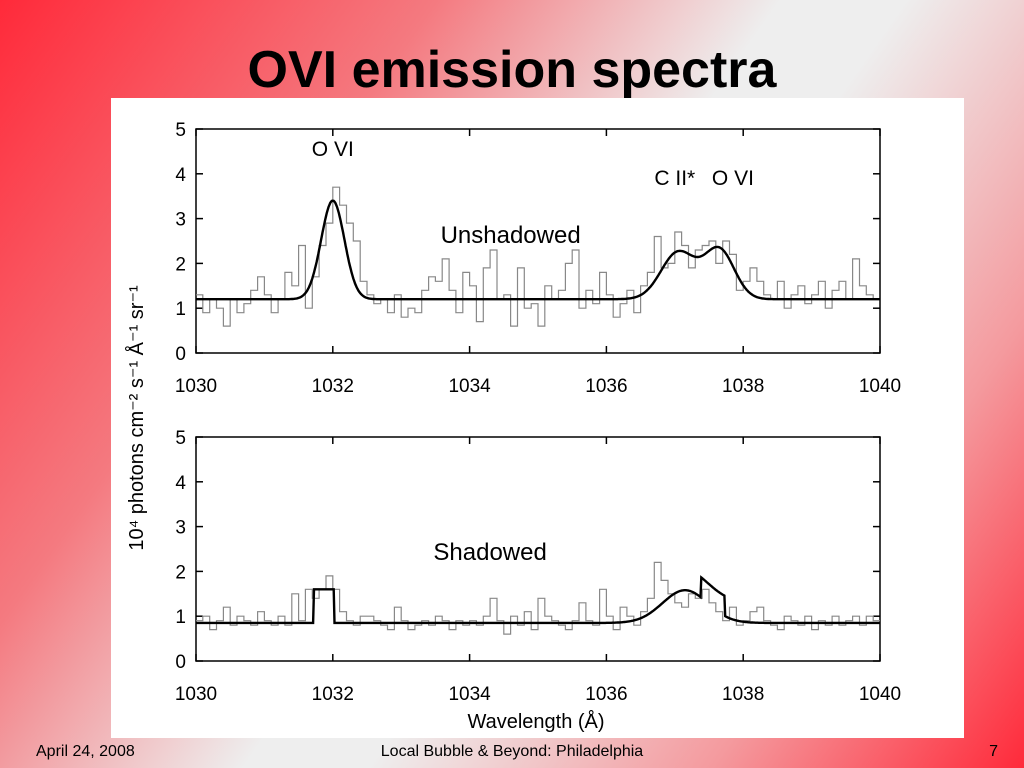 This screenshot has height=768, width=1024. I want to click on footer-date: April 24, 2008, so click(85, 751).